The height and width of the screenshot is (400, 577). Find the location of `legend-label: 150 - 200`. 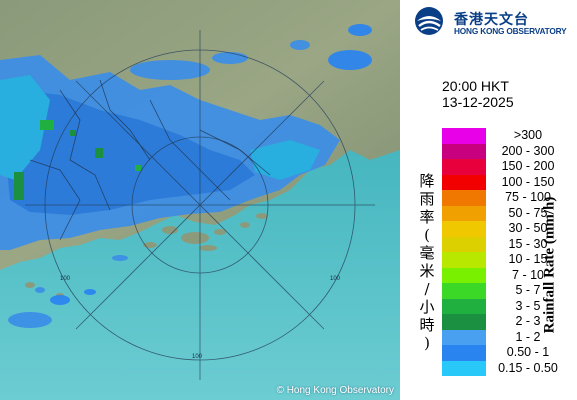

legend-label: 150 - 200 is located at coordinates (528, 166).